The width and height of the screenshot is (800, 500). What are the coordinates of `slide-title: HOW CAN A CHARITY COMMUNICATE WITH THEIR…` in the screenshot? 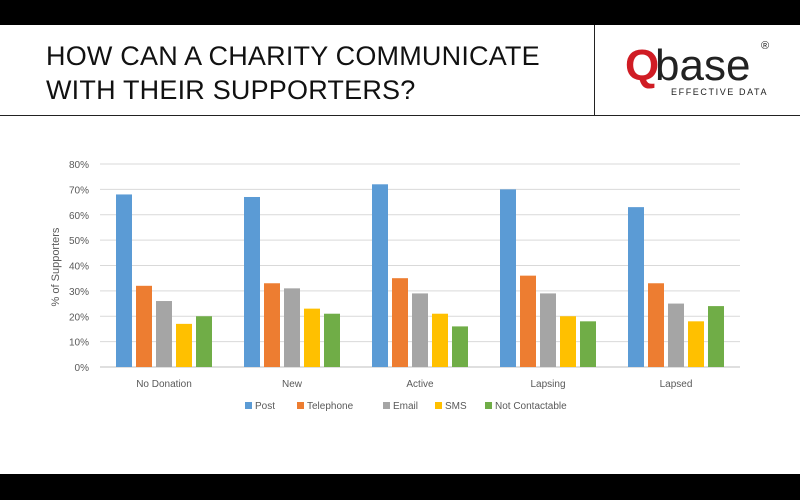 It's located at (293, 73).